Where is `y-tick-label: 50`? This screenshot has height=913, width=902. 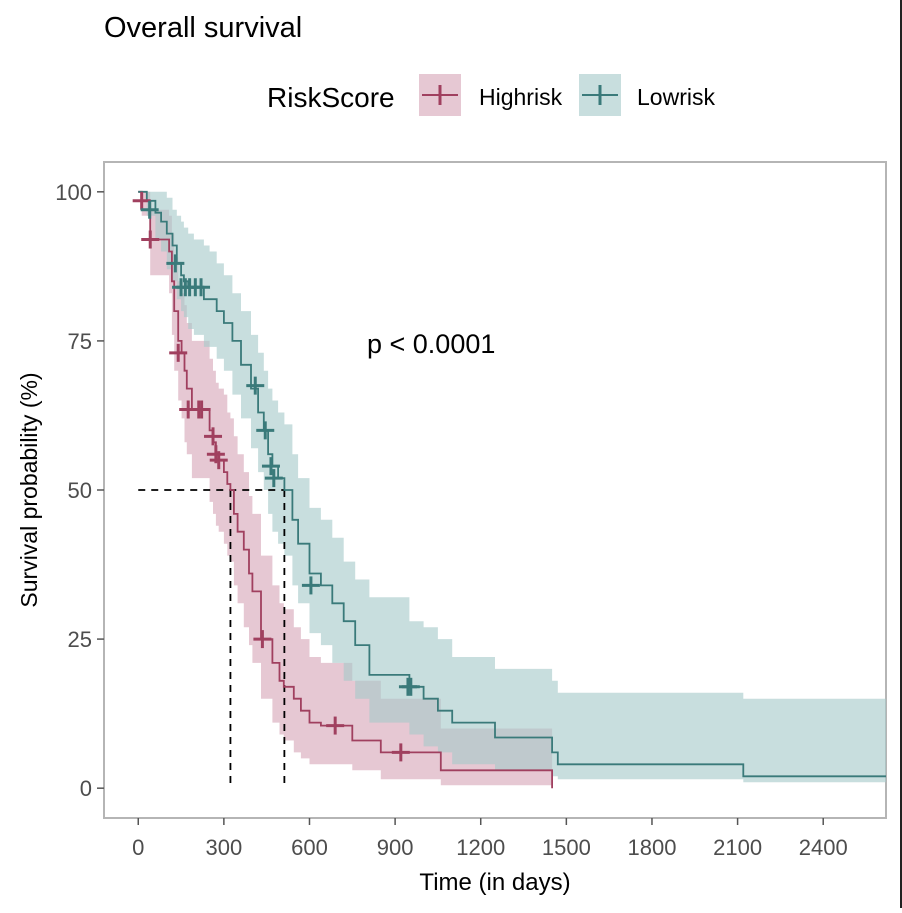
y-tick-label: 50 is located at coordinates (80, 490).